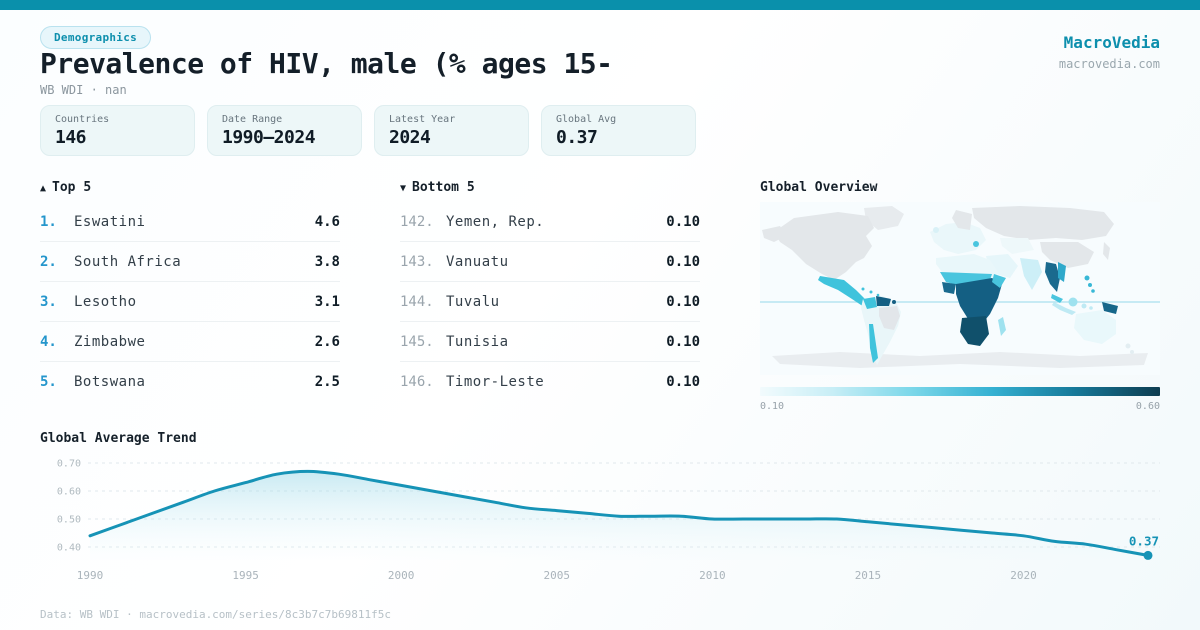 The height and width of the screenshot is (630, 1200). What do you see at coordinates (868, 575) in the screenshot?
I see `svg-text: 2015` at bounding box center [868, 575].